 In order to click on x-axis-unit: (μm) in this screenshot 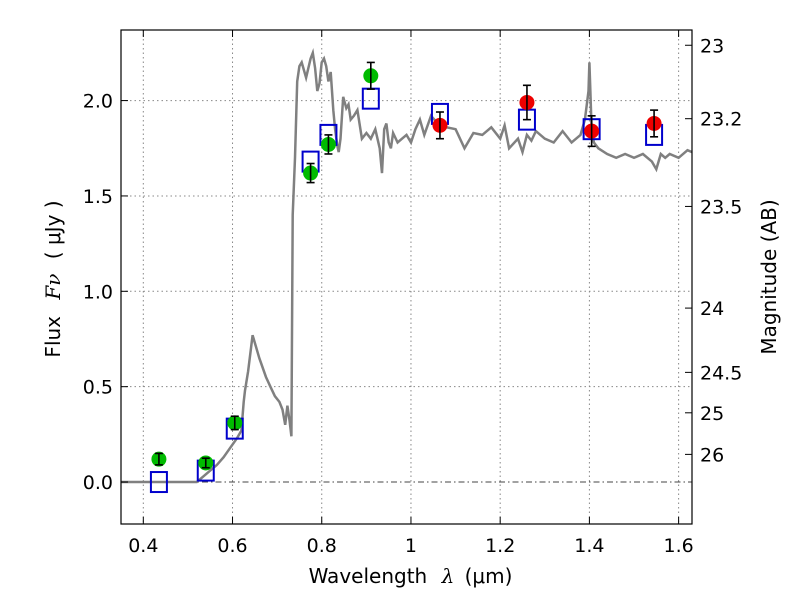, I will do `click(489, 576)`.